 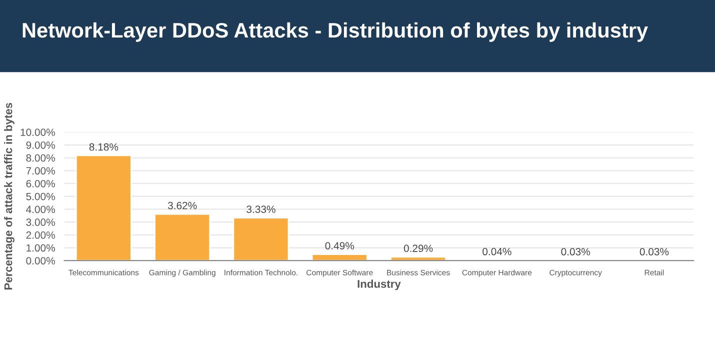 What do you see at coordinates (40, 248) in the screenshot?
I see `y-tick-label: 1.00%` at bounding box center [40, 248].